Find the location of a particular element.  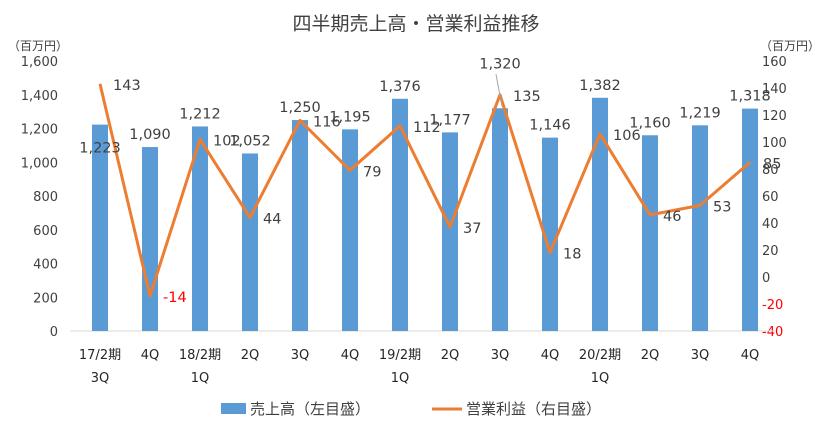

bar-data-label: 1,320 is located at coordinates (500, 64).